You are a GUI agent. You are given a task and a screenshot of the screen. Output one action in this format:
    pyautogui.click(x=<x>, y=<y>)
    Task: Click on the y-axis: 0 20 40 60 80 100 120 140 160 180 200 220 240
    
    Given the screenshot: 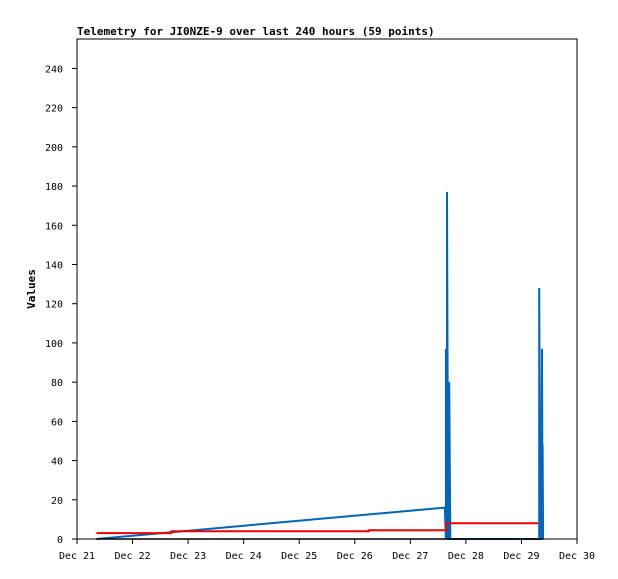 What is the action you would take?
    pyautogui.click(x=61, y=305)
    